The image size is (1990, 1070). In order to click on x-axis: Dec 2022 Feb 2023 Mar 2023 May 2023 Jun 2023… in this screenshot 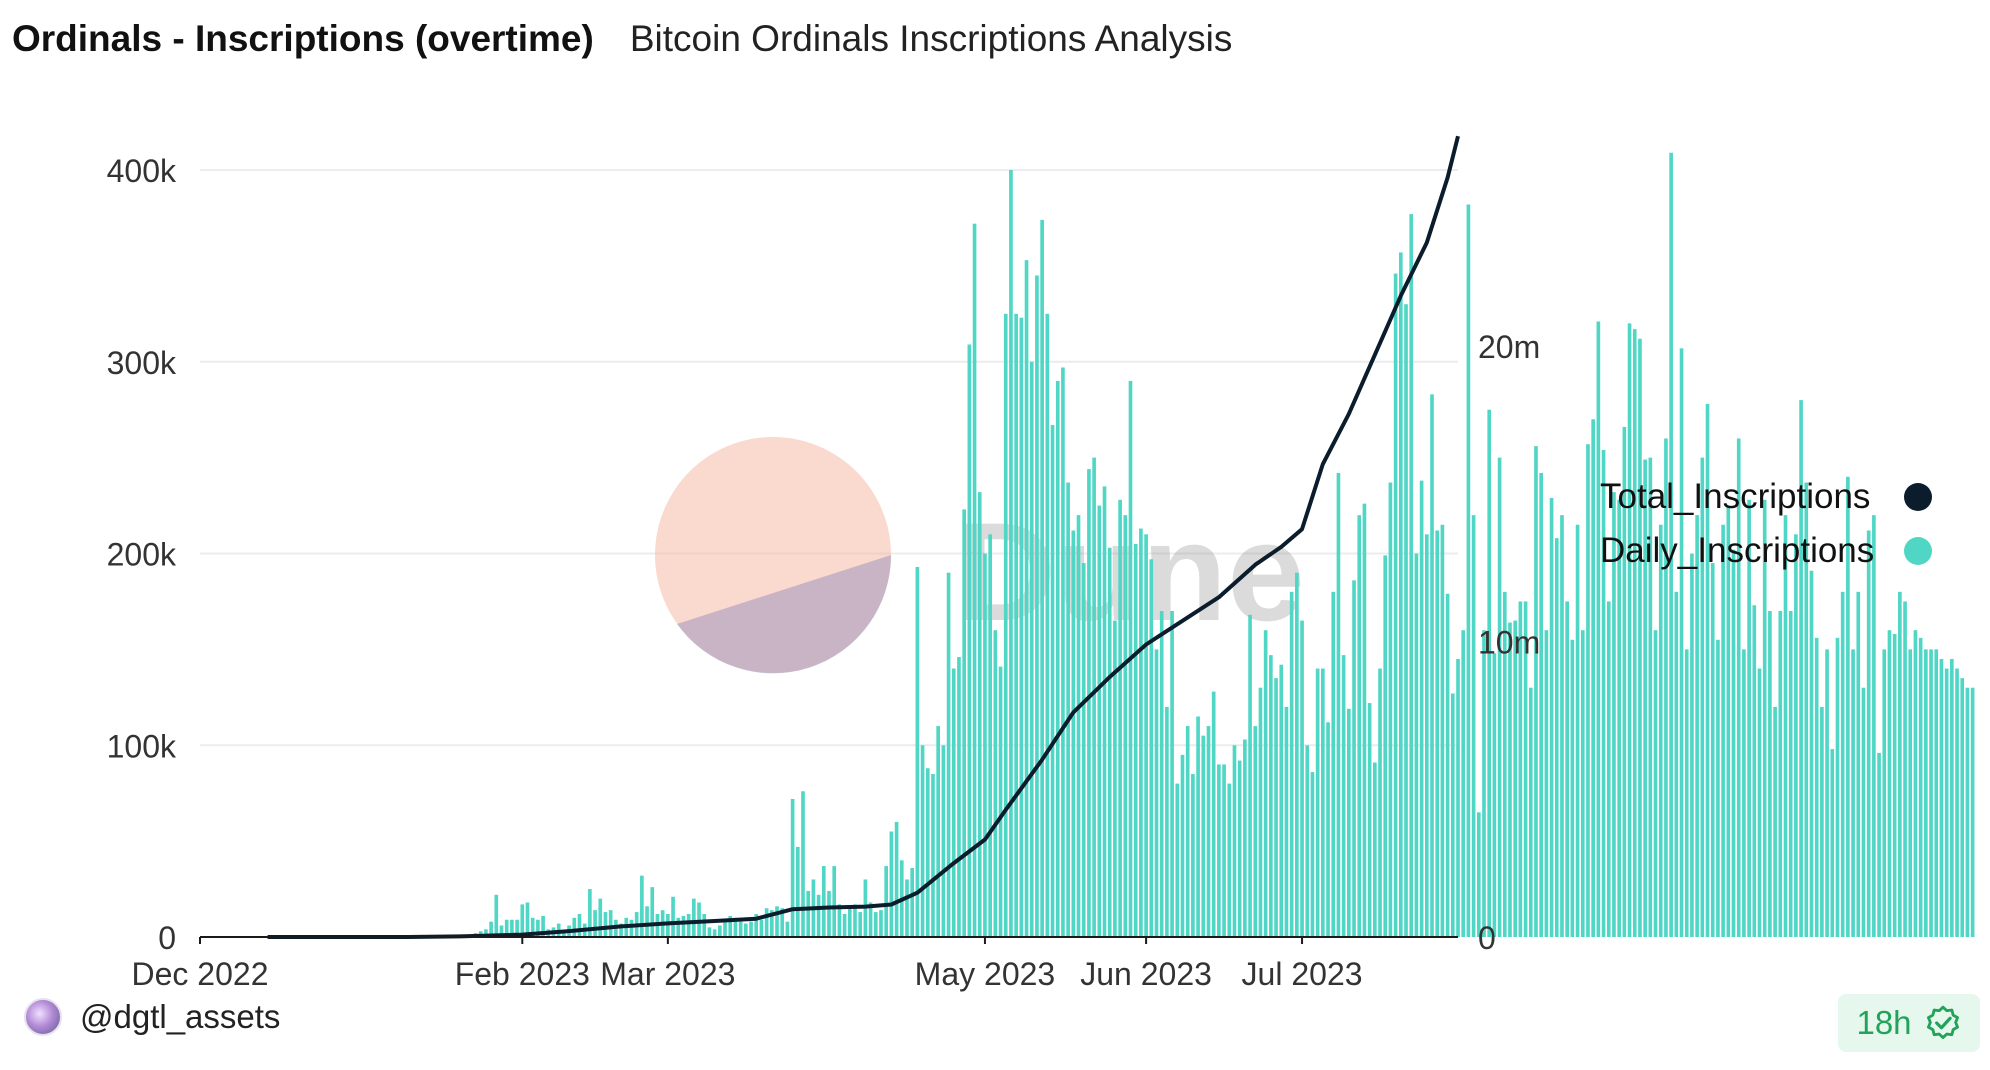, I will do `click(795, 964)`.